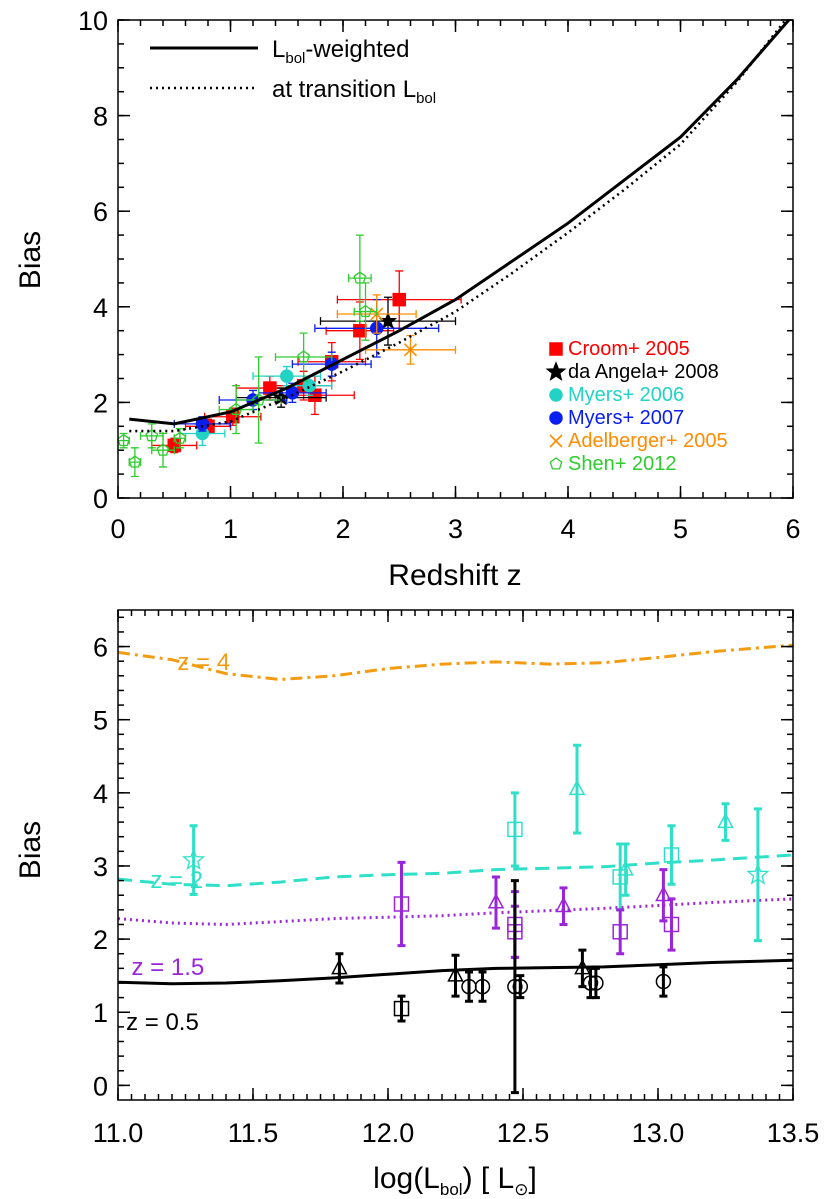 This screenshot has height=1199, width=831. Describe the element at coordinates (100, 648) in the screenshot. I see `bottom-y-tick-label: 6` at that location.